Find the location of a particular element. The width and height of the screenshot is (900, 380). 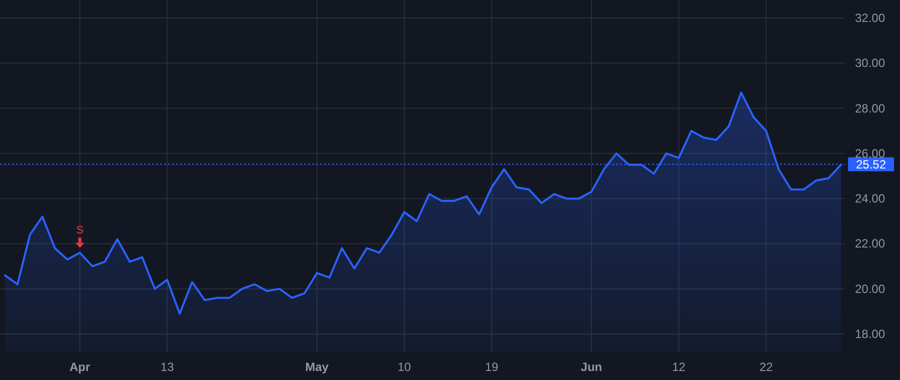

y-tick-label: 18.00 is located at coordinates (870, 333).